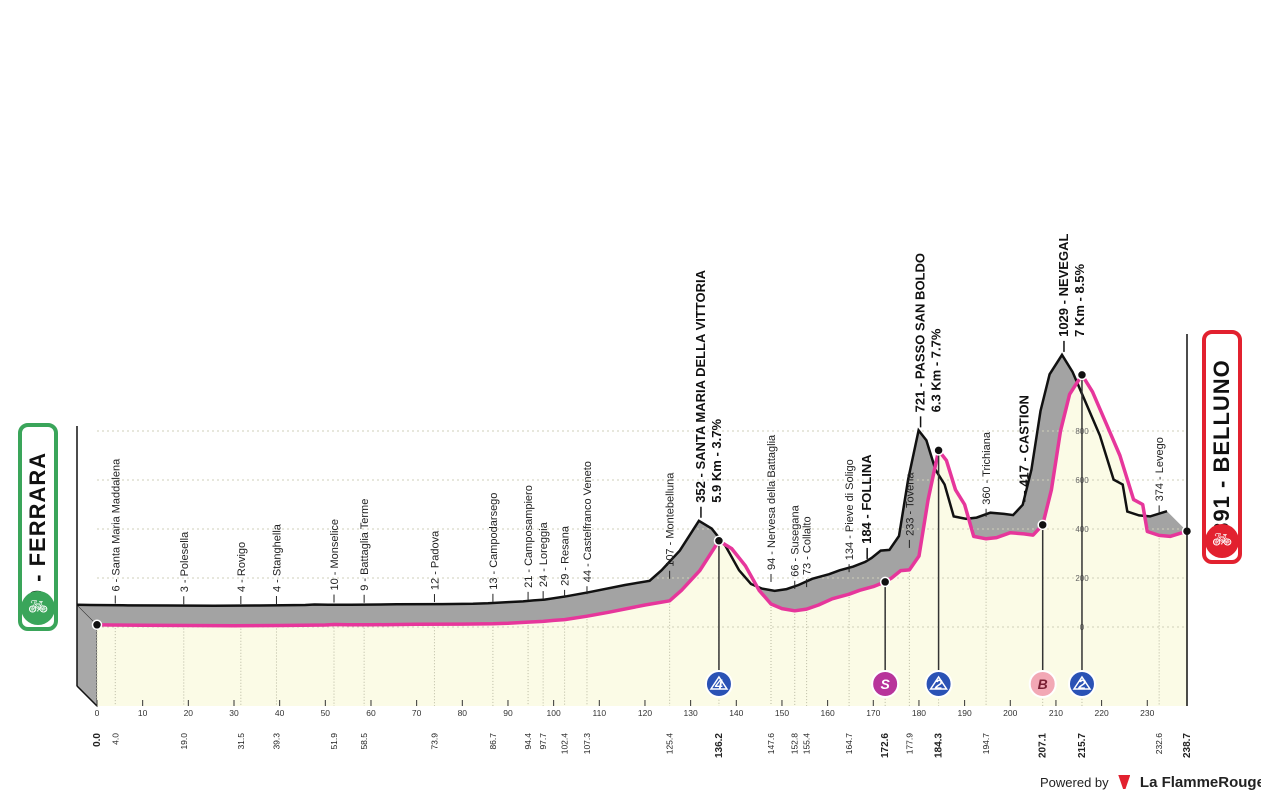 The width and height of the screenshot is (1261, 800). What do you see at coordinates (189, 713) in the screenshot?
I see `km-tick-label: 20` at bounding box center [189, 713].